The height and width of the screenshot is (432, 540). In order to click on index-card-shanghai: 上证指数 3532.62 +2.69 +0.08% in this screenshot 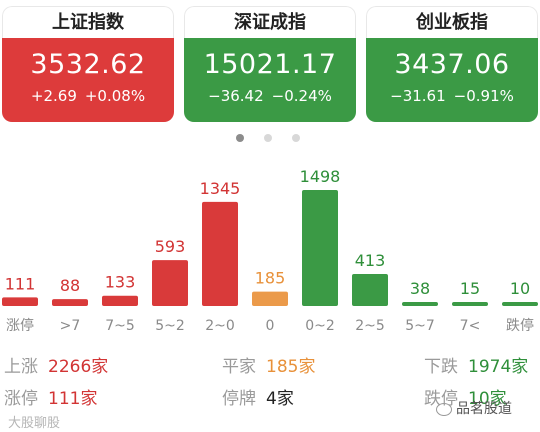, I will do `click(88, 64)`.